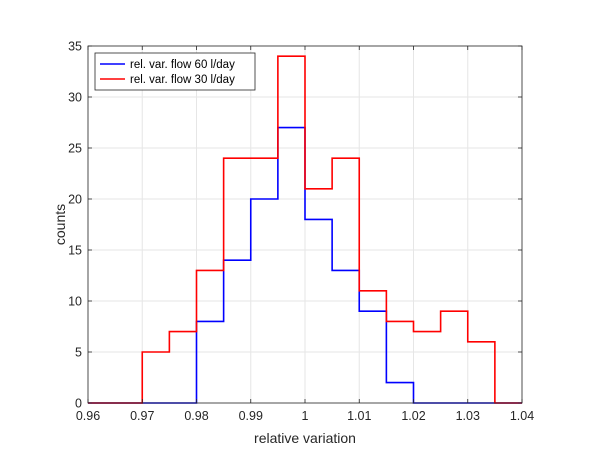  What do you see at coordinates (182, 65) in the screenshot?
I see `legend-label-1: rel. var. flow 60 l/day` at bounding box center [182, 65].